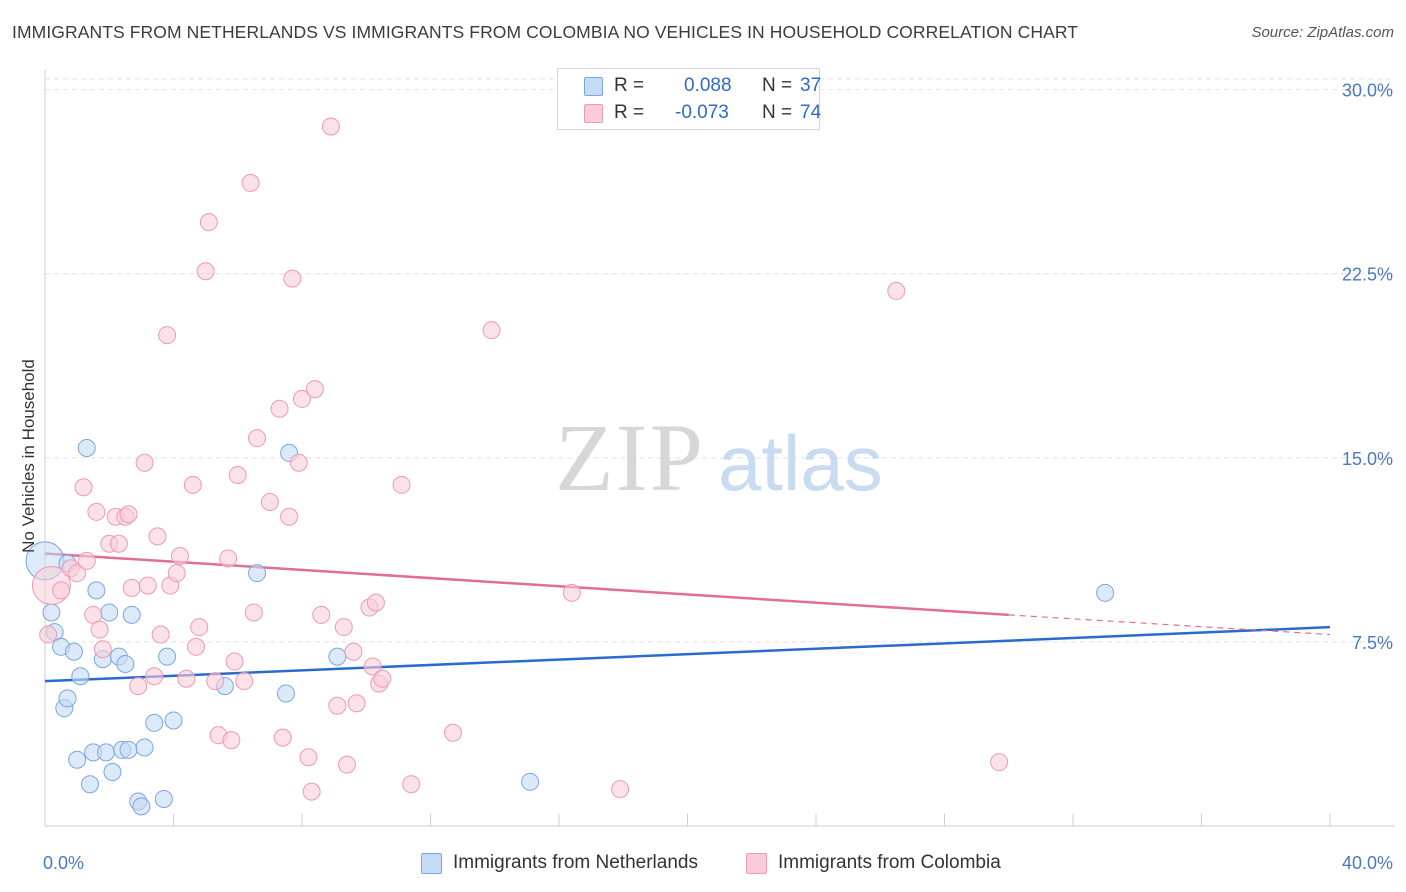  What do you see at coordinates (1367, 459) in the screenshot?
I see `y-tick-label: 15.0%` at bounding box center [1367, 459].